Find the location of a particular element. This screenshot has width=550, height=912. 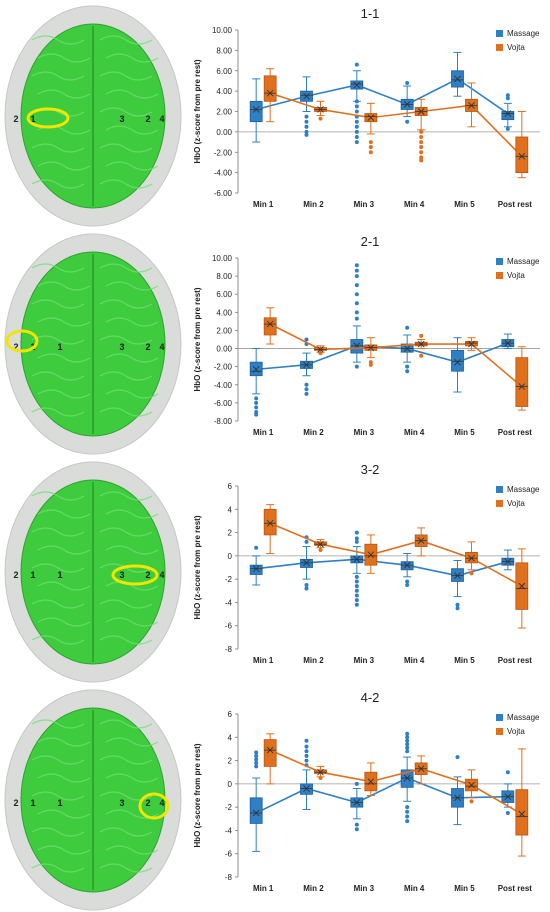

chart-title: 3-2 is located at coordinates (370, 469).